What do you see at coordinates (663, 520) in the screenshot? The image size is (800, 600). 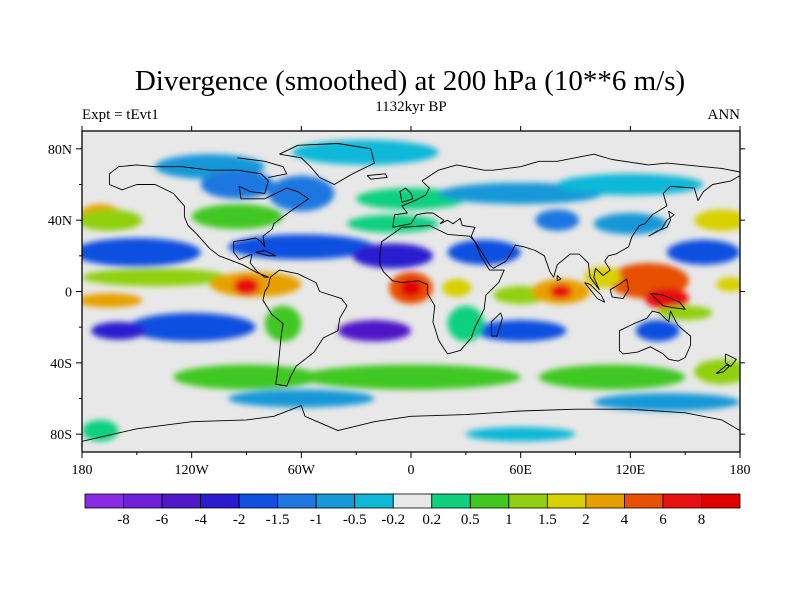 I see `colorbar-label-14: 6` at bounding box center [663, 520].